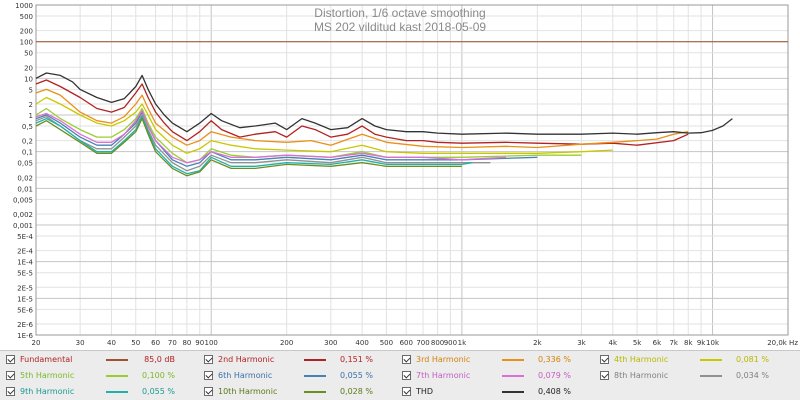 Image resolution: width=800 pixels, height=400 pixels. Describe the element at coordinates (26, 32) in the screenshot. I see `y-tick-label: 200` at that location.